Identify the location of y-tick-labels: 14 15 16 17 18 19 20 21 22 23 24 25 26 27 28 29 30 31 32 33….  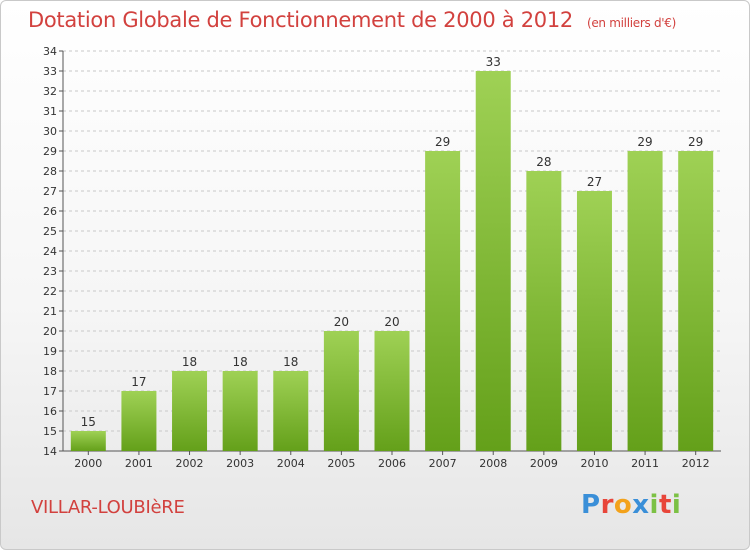
(50, 251).